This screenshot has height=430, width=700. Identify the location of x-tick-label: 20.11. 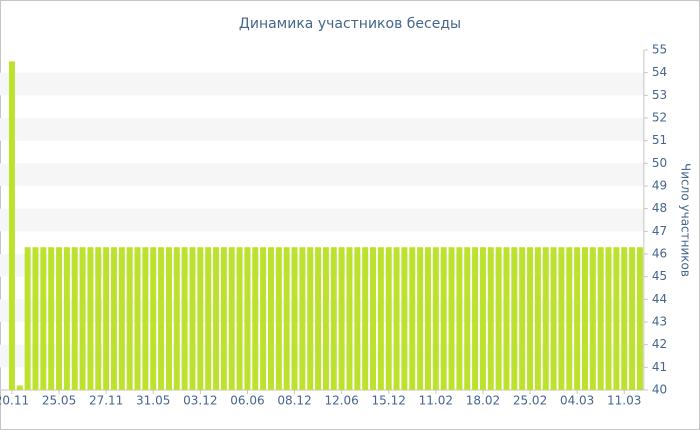
(14, 401).